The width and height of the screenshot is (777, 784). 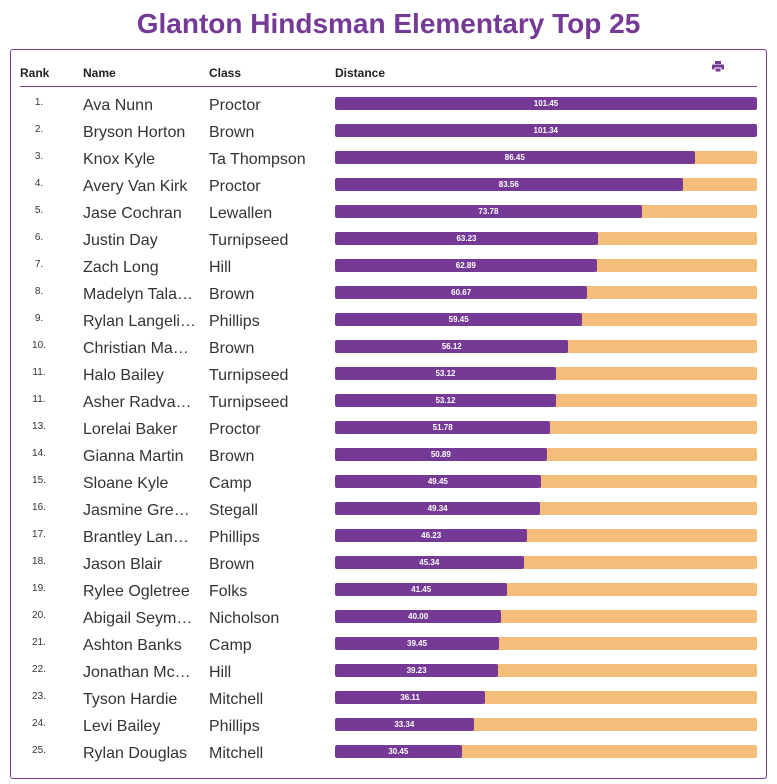 What do you see at coordinates (220, 672) in the screenshot?
I see `class-name: Hill` at bounding box center [220, 672].